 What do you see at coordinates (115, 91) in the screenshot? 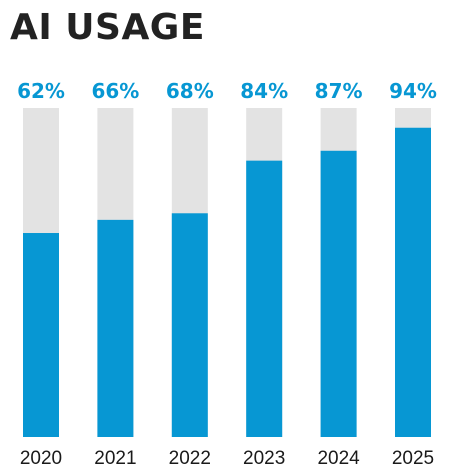
I see `value-label-2021: 66%` at bounding box center [115, 91].